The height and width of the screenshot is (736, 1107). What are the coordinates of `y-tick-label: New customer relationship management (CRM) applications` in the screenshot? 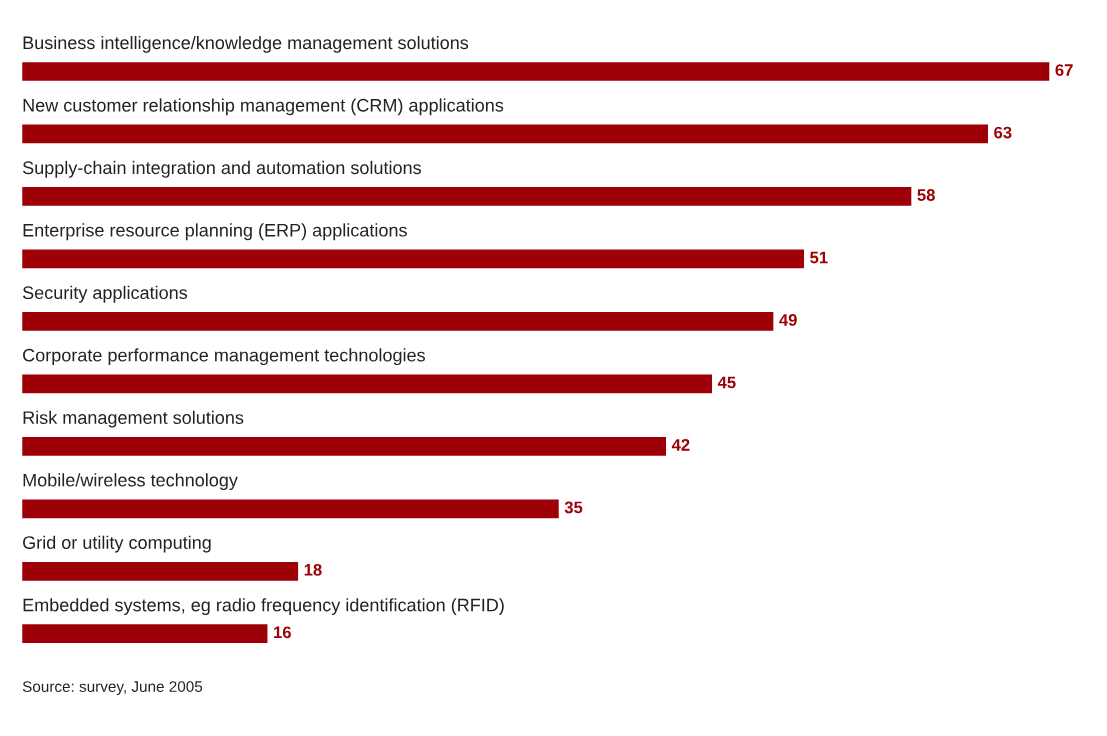 It's located at (263, 107).